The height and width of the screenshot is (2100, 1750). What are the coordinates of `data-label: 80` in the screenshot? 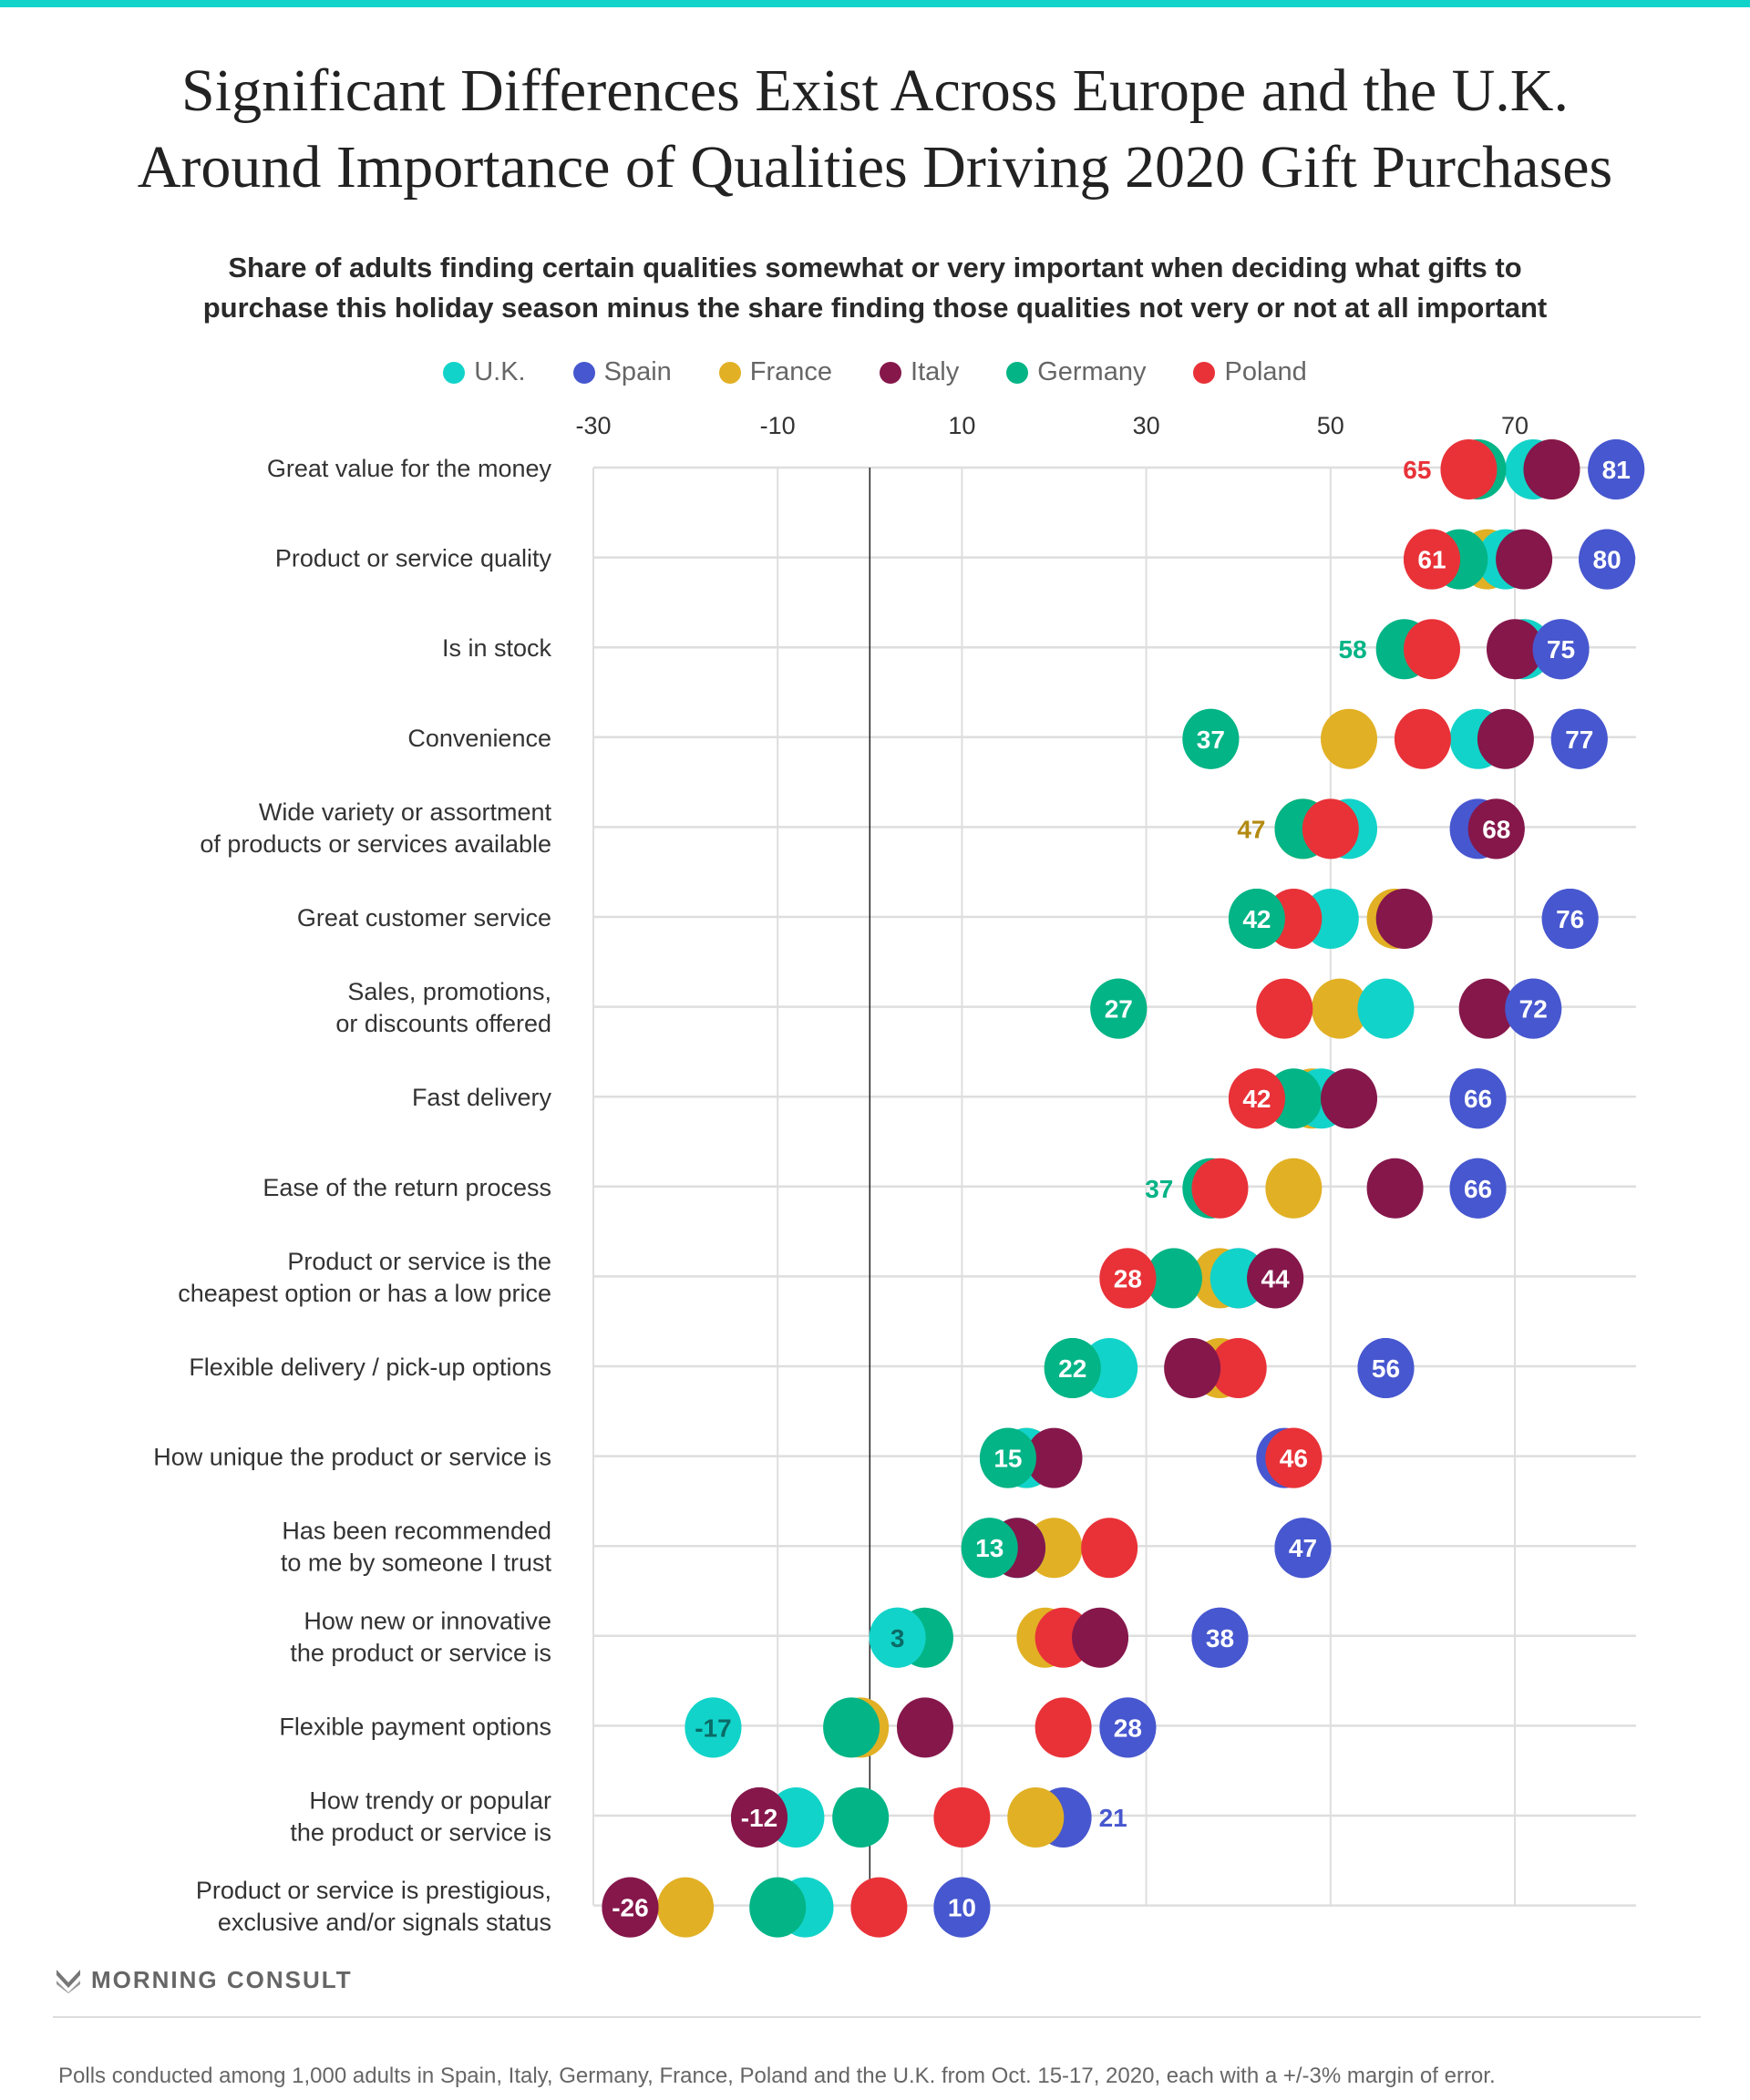 It's located at (1607, 560).